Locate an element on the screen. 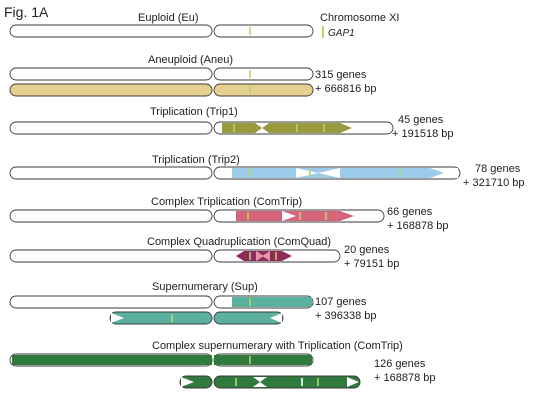 This screenshot has height=400, width=535. sup-supernumerary-chromosome-left-arm is located at coordinates (161, 318).